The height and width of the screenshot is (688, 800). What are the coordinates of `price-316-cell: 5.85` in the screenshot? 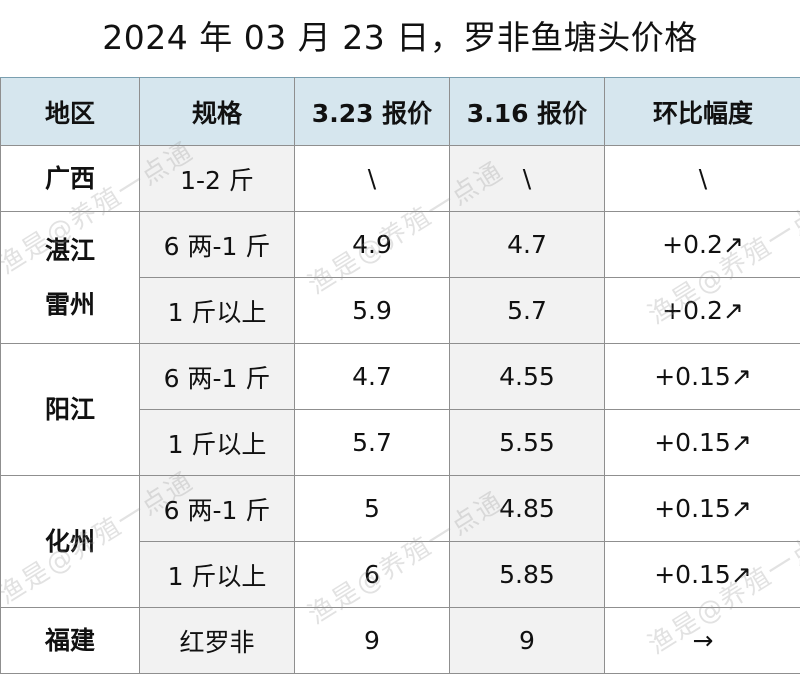 It's located at (527, 574).